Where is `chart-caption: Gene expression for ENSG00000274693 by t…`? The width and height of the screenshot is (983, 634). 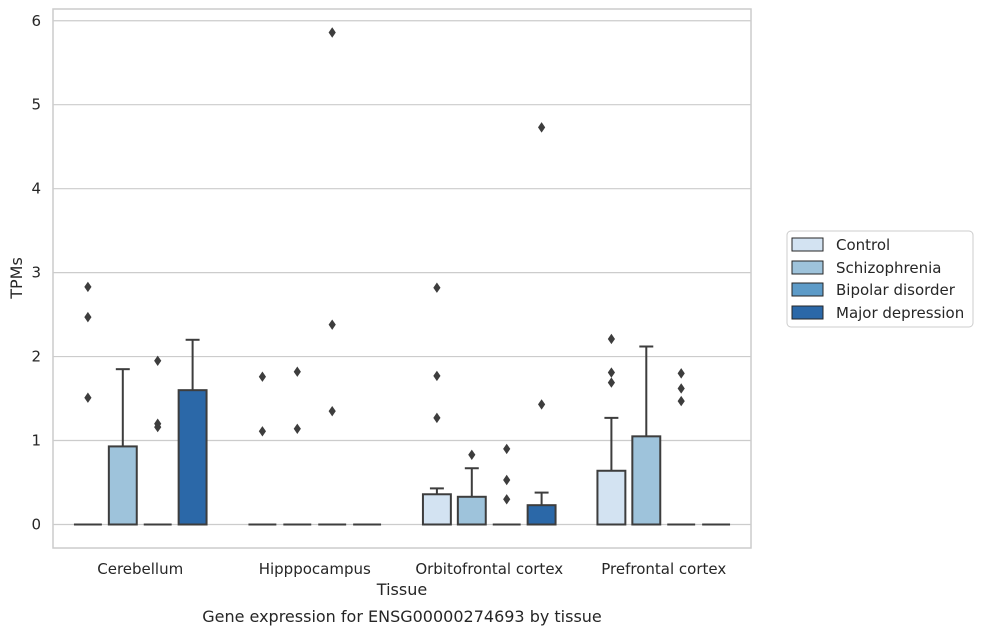 chart-caption: Gene expression for ENSG00000274693 by t… is located at coordinates (402, 616).